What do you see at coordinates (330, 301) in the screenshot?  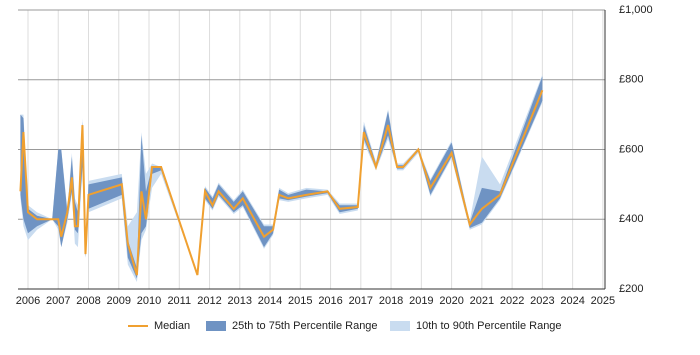 I see `x-tick-label: 2016` at bounding box center [330, 301].